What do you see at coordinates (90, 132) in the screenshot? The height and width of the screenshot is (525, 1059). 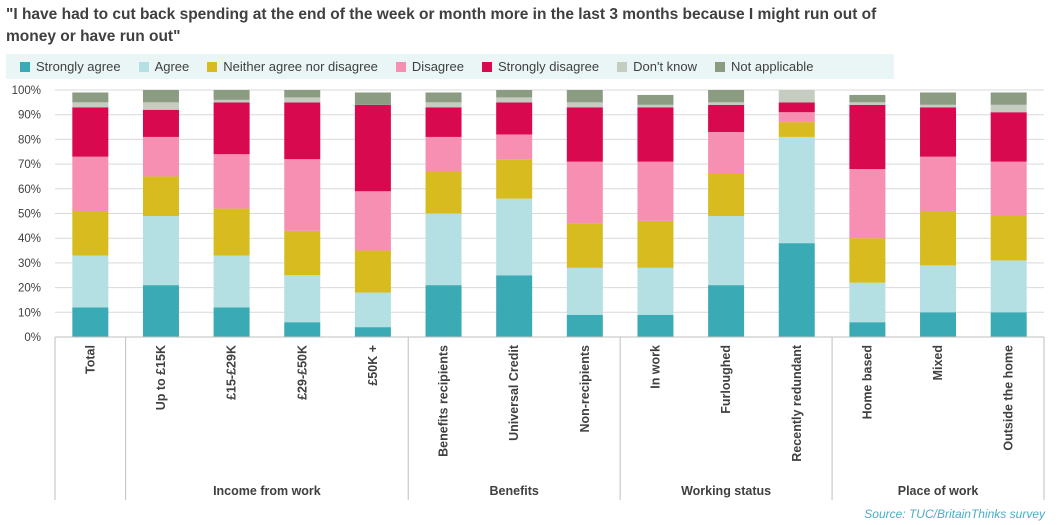 I see `bar-strongly-disagree-total` at bounding box center [90, 132].